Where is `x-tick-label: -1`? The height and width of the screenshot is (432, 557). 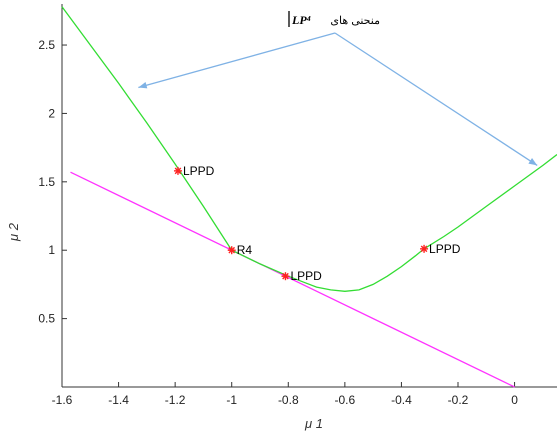 x-tick-label: -1 is located at coordinates (231, 400).